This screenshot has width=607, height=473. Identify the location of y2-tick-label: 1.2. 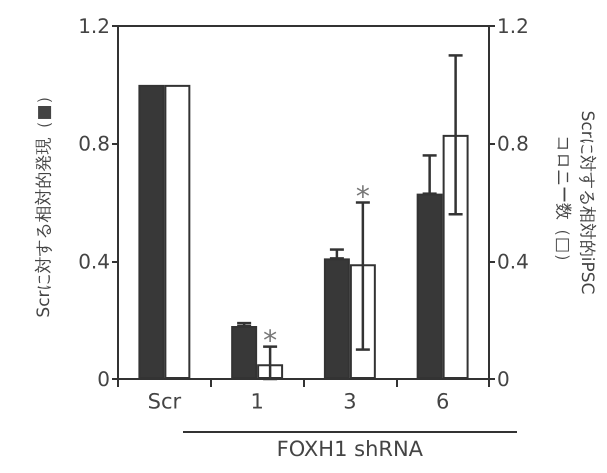
(513, 26).